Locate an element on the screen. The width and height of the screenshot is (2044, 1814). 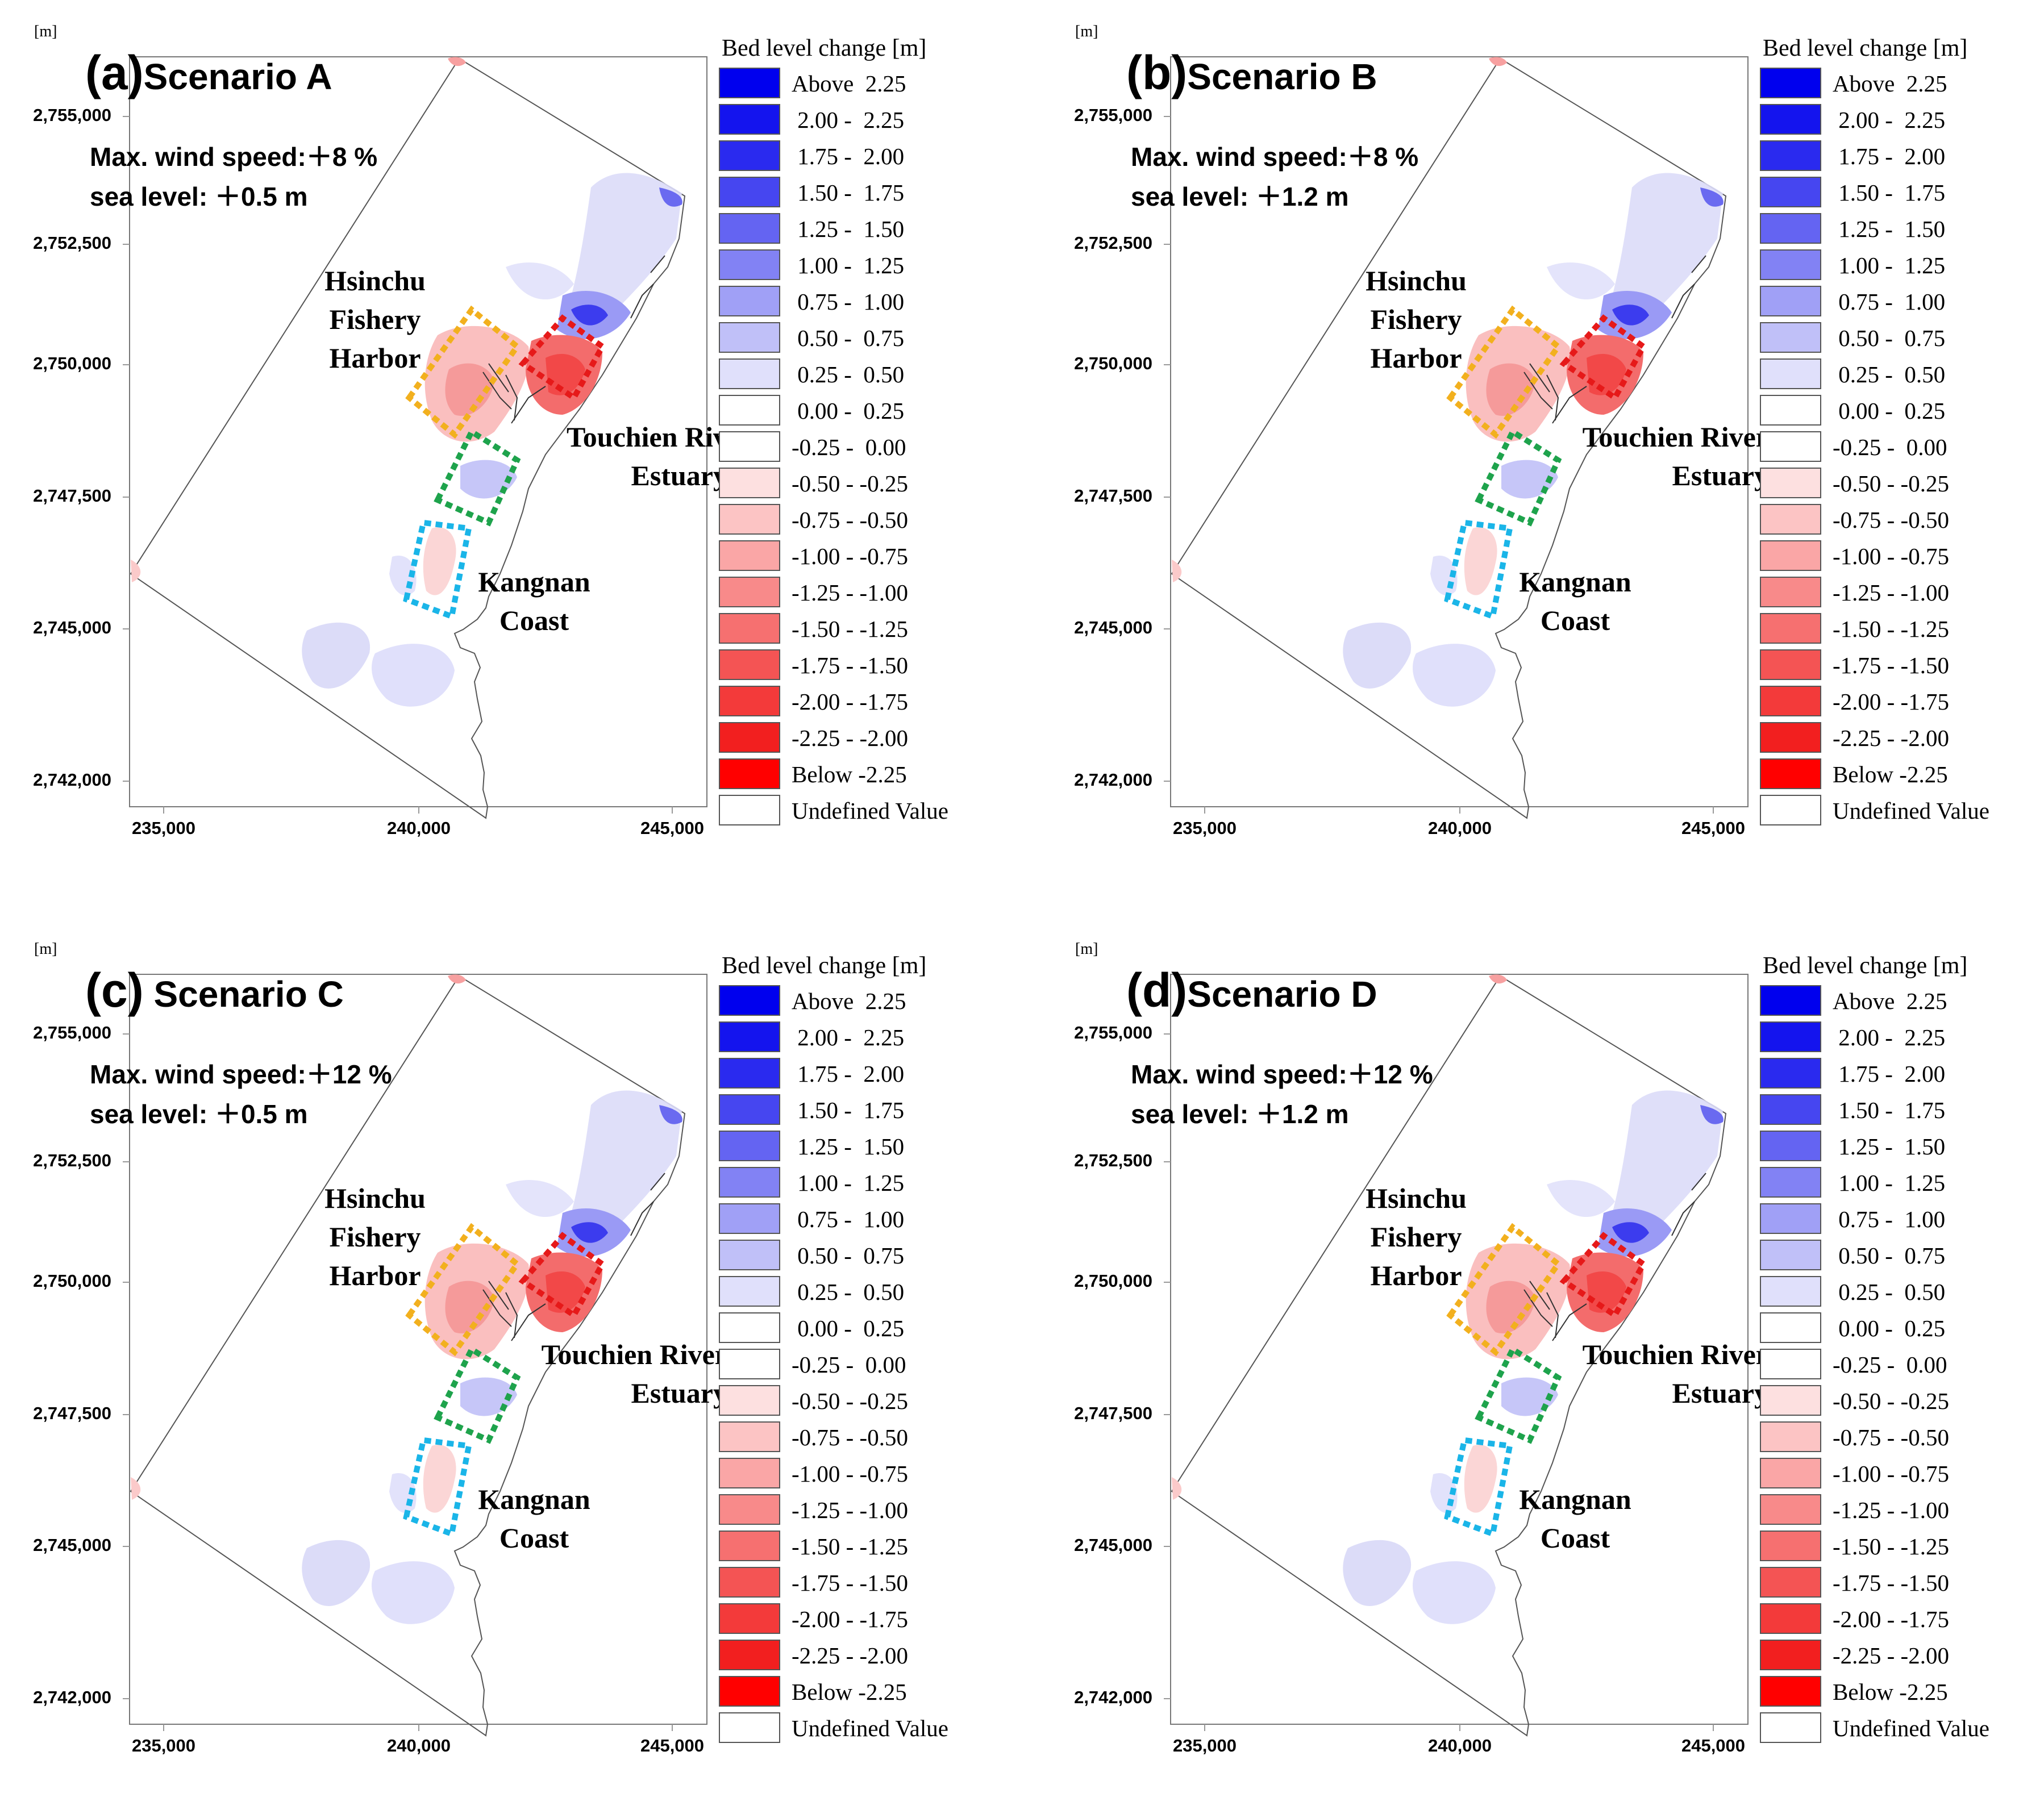
legend-title: Bed level change [m] is located at coordinates (1866, 48).